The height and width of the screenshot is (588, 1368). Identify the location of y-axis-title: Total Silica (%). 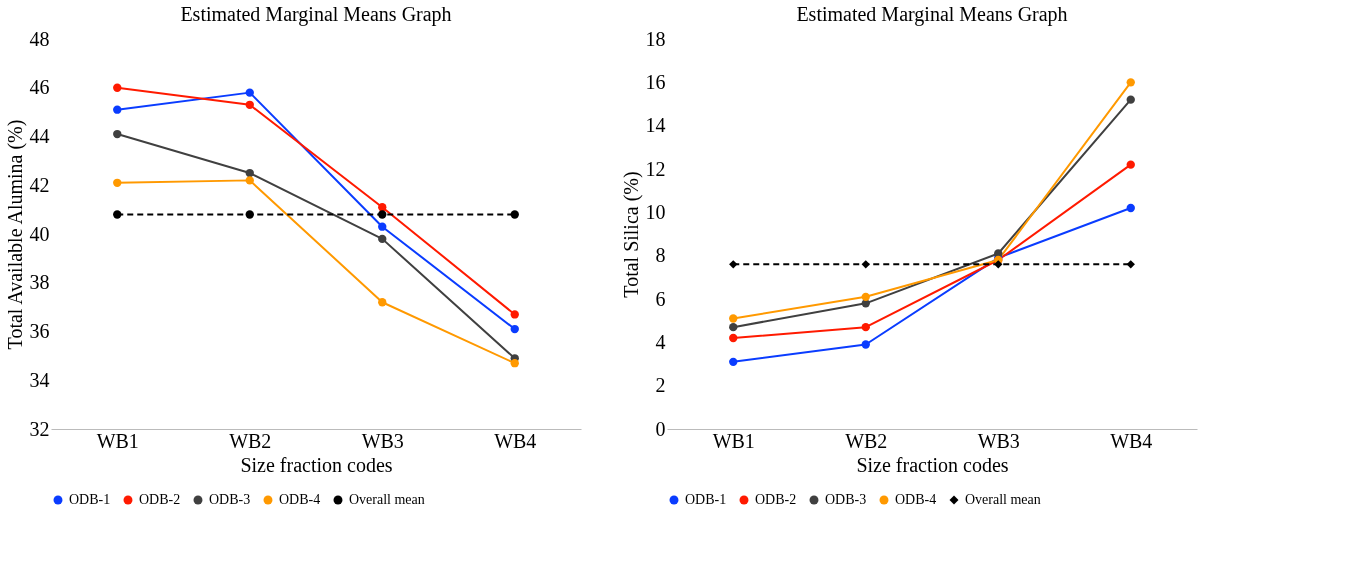
(631, 234).